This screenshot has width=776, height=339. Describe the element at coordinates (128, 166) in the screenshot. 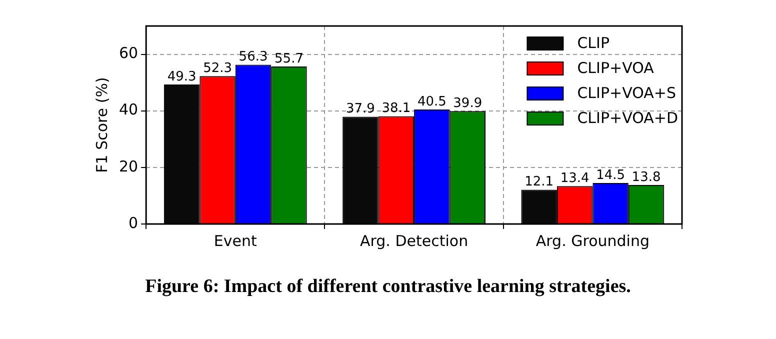

I see `y-tick-label: 20` at that location.